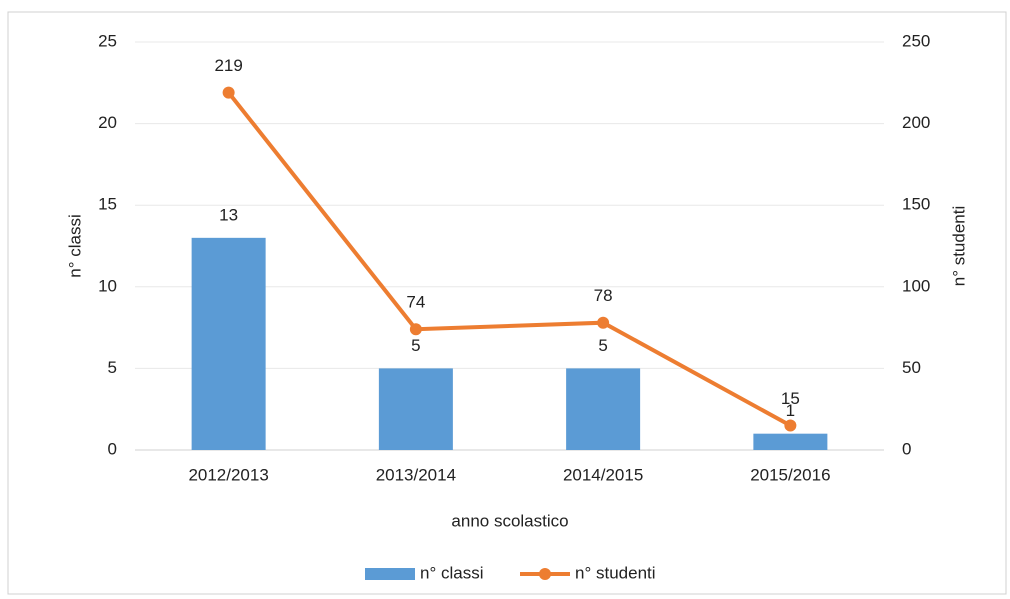 The height and width of the screenshot is (599, 1010). Describe the element at coordinates (545, 574) in the screenshot. I see `legend-swatch-marker` at that location.